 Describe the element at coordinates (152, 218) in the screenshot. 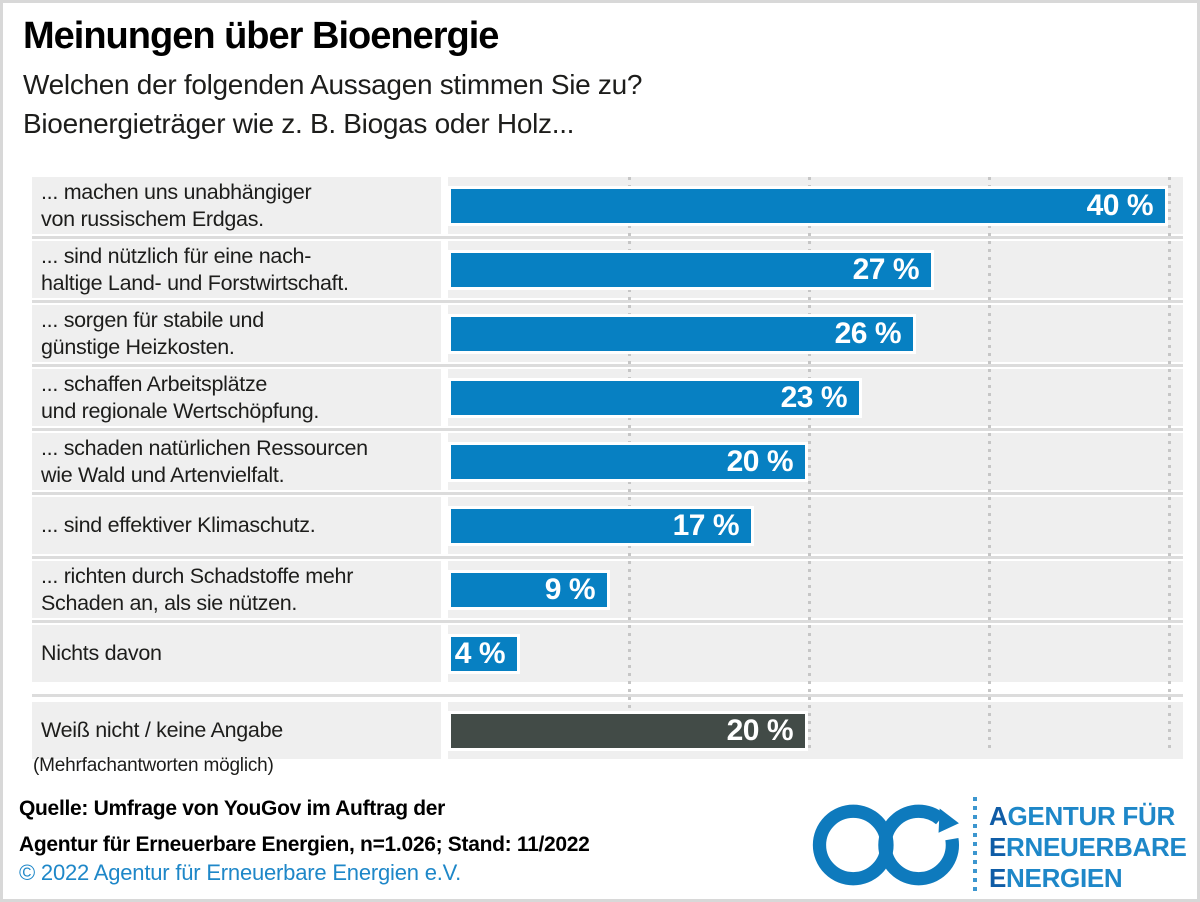

I see `category-label-line: von russischem Erdgas.` at that location.